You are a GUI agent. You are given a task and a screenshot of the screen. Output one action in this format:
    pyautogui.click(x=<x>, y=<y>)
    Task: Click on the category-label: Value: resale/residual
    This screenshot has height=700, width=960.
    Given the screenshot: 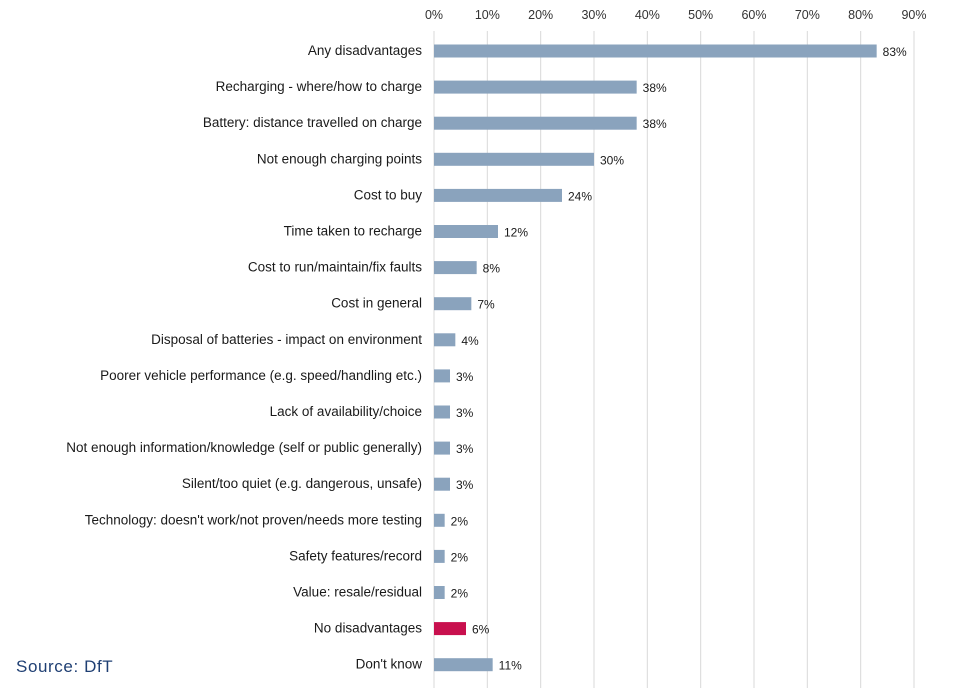 What is the action you would take?
    pyautogui.click(x=357, y=592)
    